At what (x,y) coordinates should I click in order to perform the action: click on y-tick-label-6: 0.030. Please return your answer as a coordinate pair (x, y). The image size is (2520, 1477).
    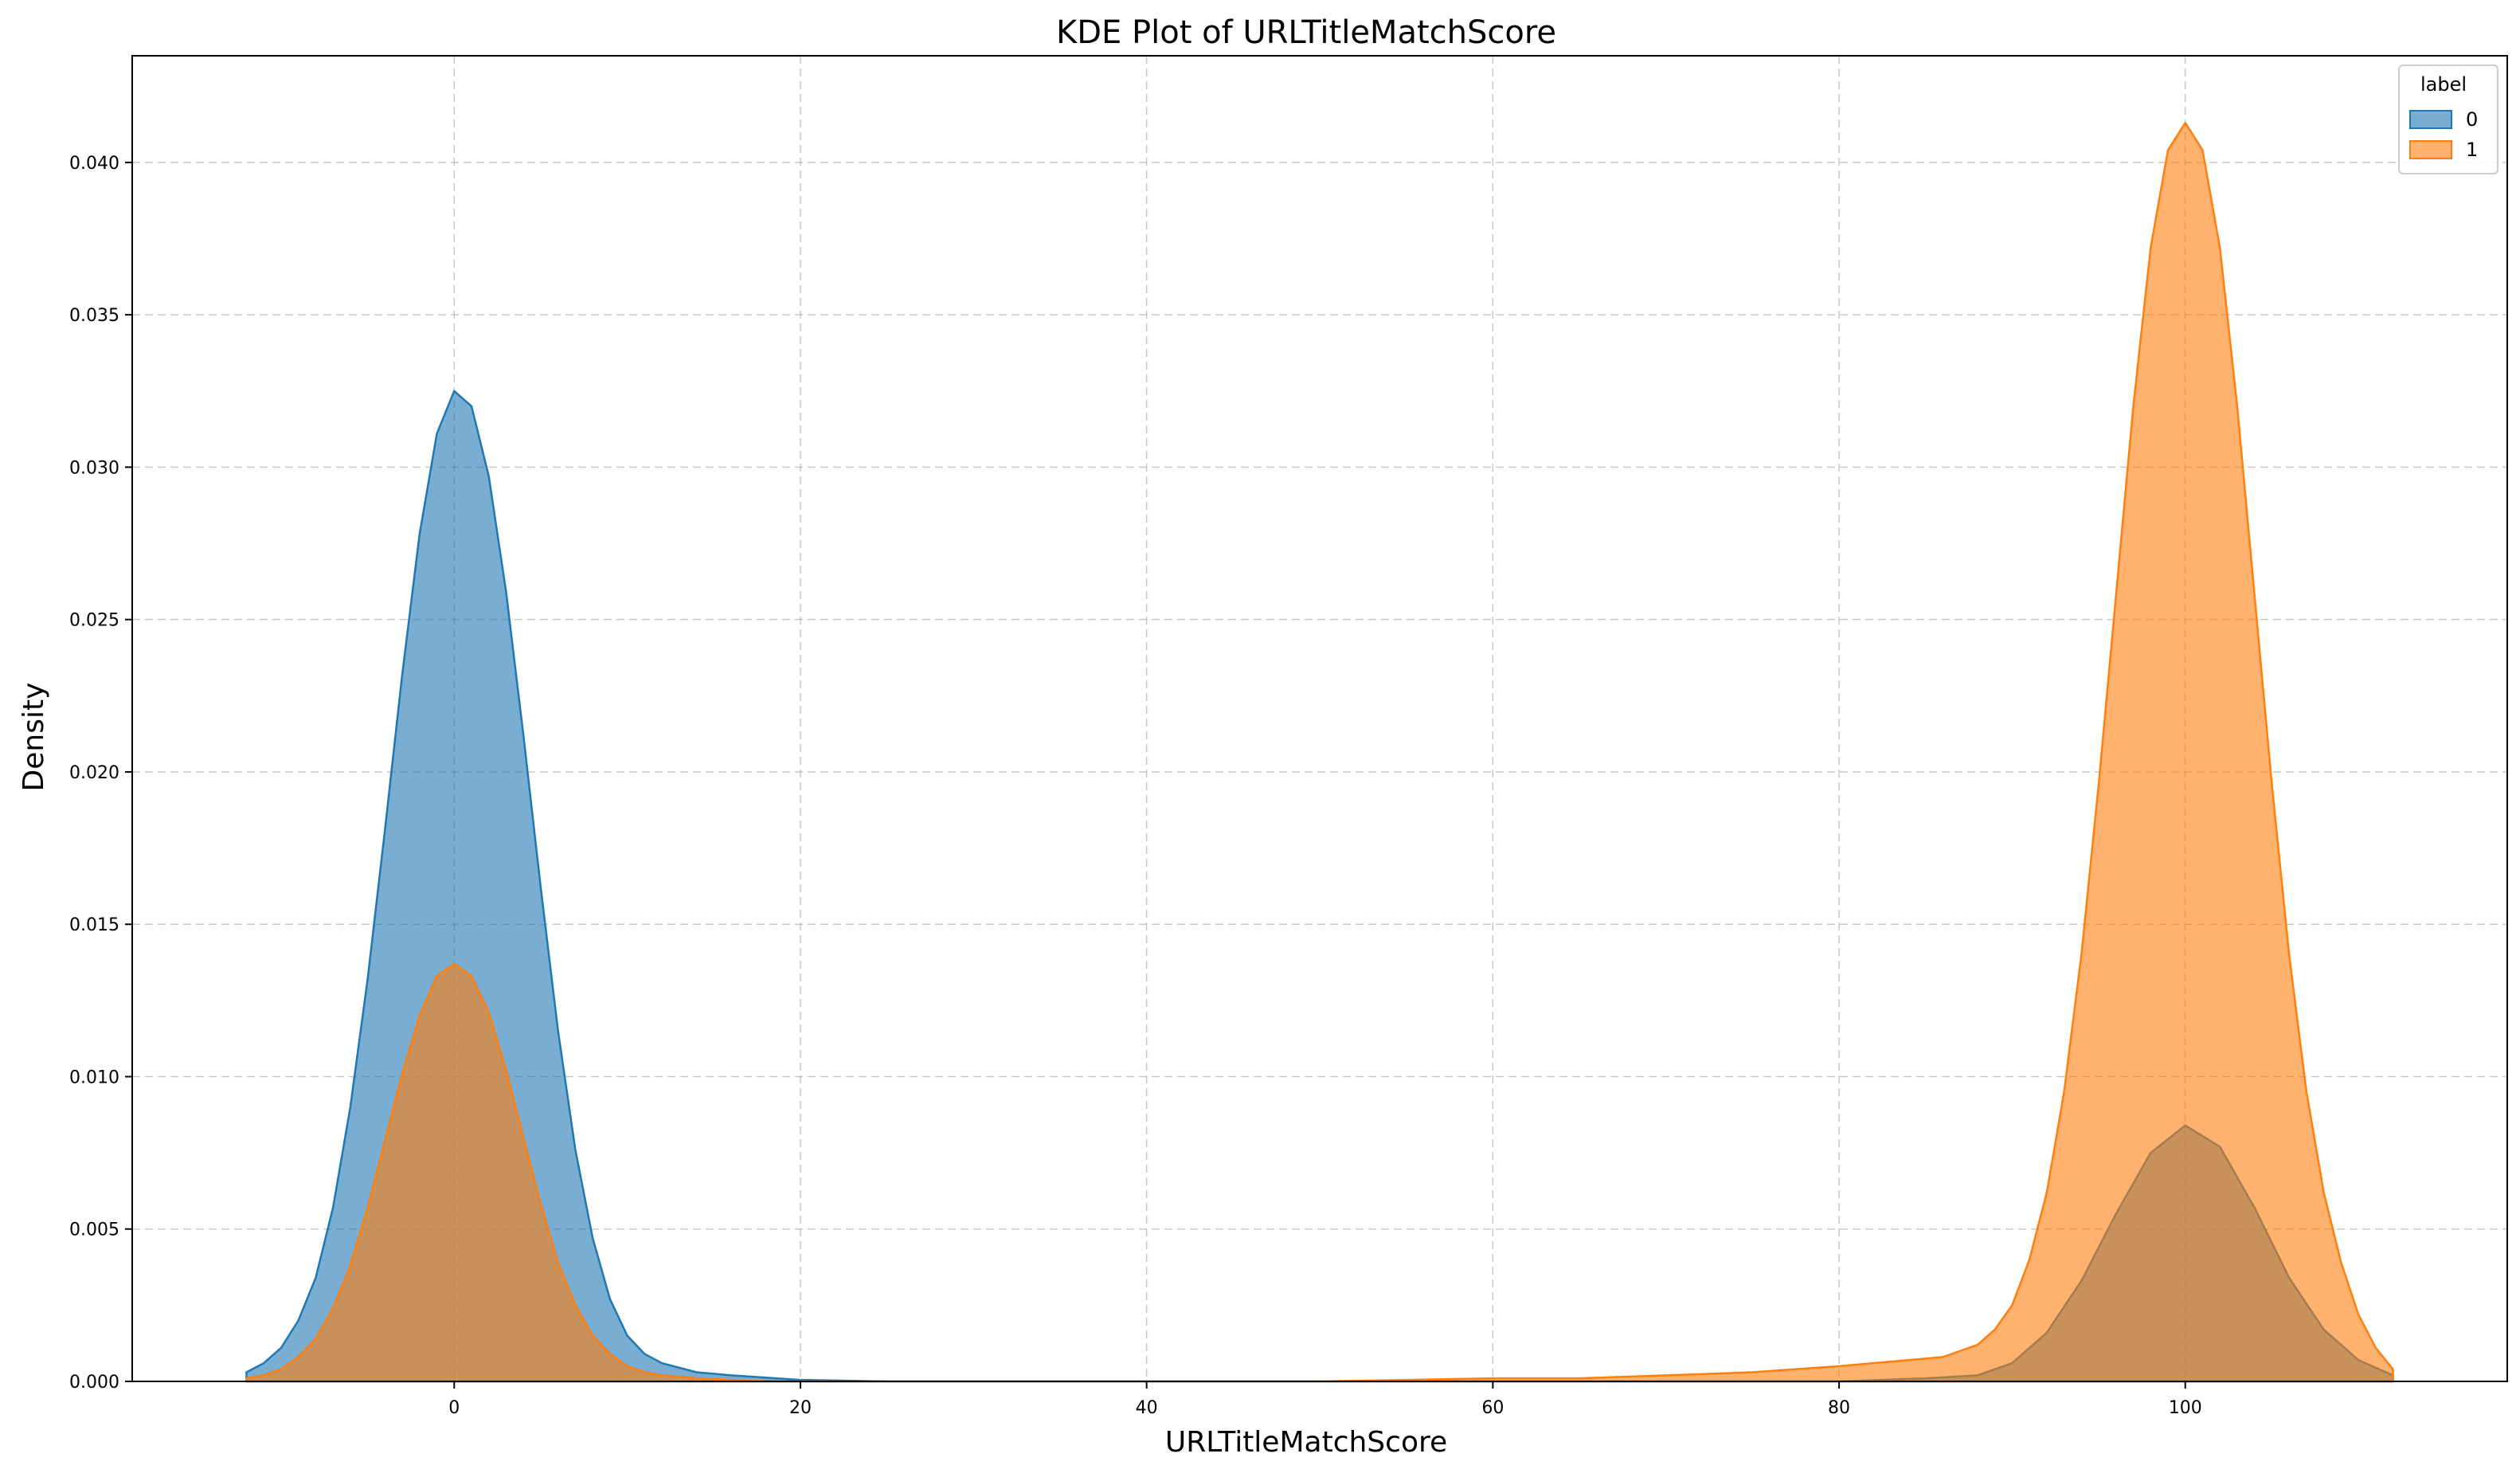
    Looking at the image, I should click on (94, 468).